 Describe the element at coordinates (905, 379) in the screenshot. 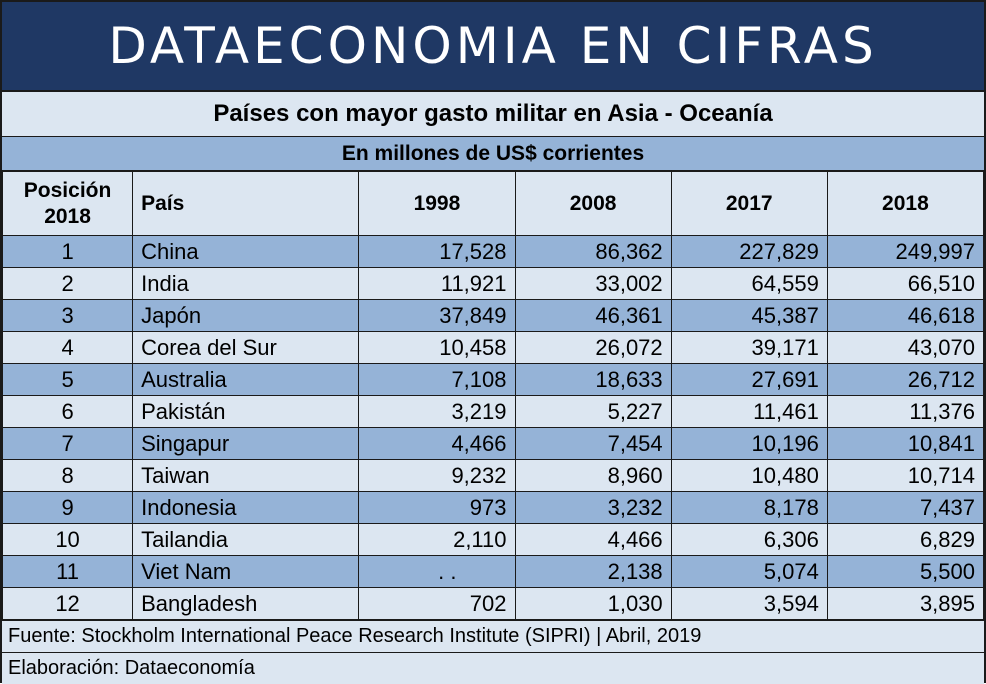

I see `cell-2018: 26,712` at that location.